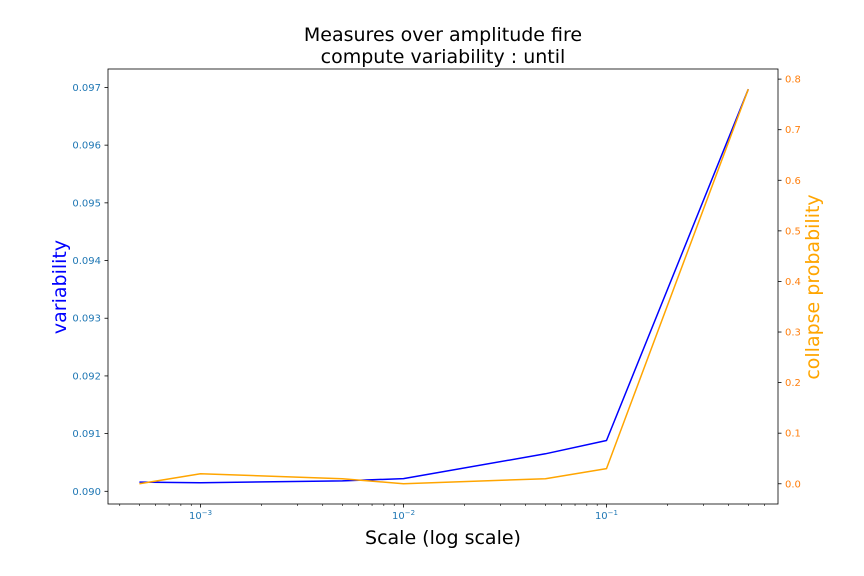 The image size is (864, 576). I want to click on y-left-tick-label: 0.095, so click(86, 203).